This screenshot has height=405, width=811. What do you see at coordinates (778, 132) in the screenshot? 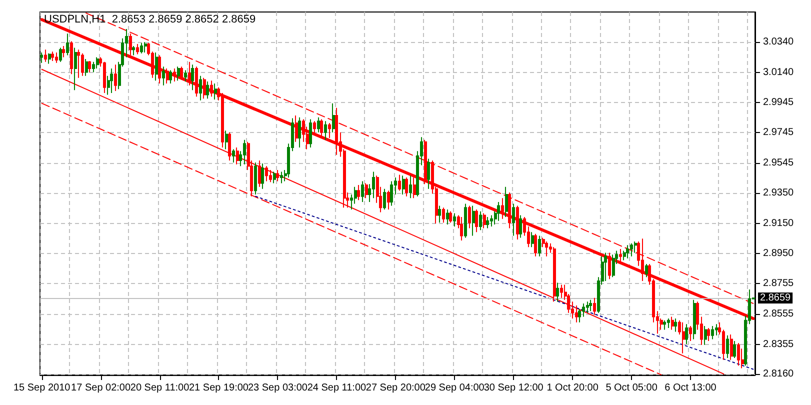
I see `y-tick-label: 2.9745` at bounding box center [778, 132].